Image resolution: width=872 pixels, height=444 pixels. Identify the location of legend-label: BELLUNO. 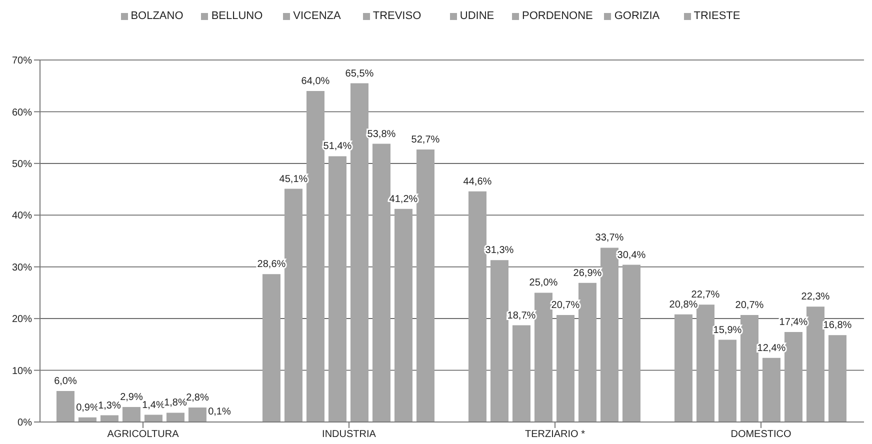
(237, 16).